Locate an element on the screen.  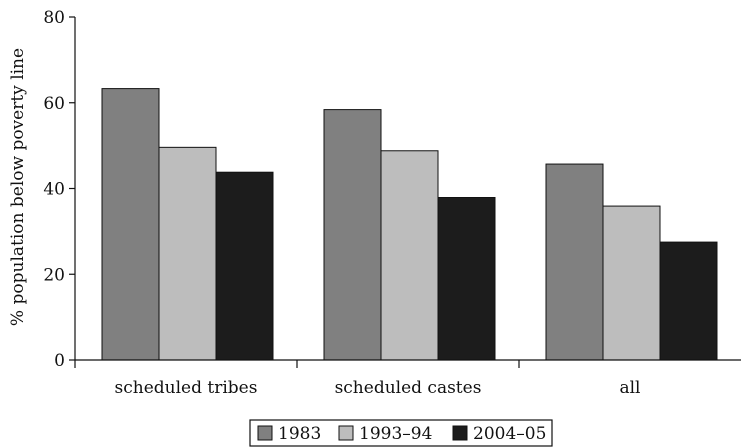
y-tick-label: 40 is located at coordinates (54, 190).